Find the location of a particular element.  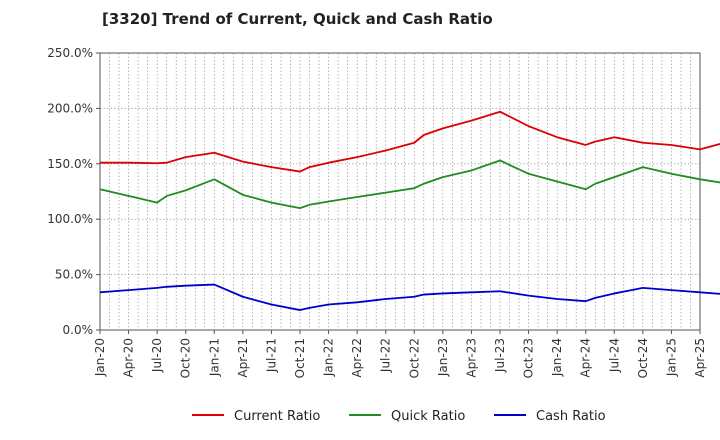

series-line-cash-ratio is located at coordinates (409, 297).